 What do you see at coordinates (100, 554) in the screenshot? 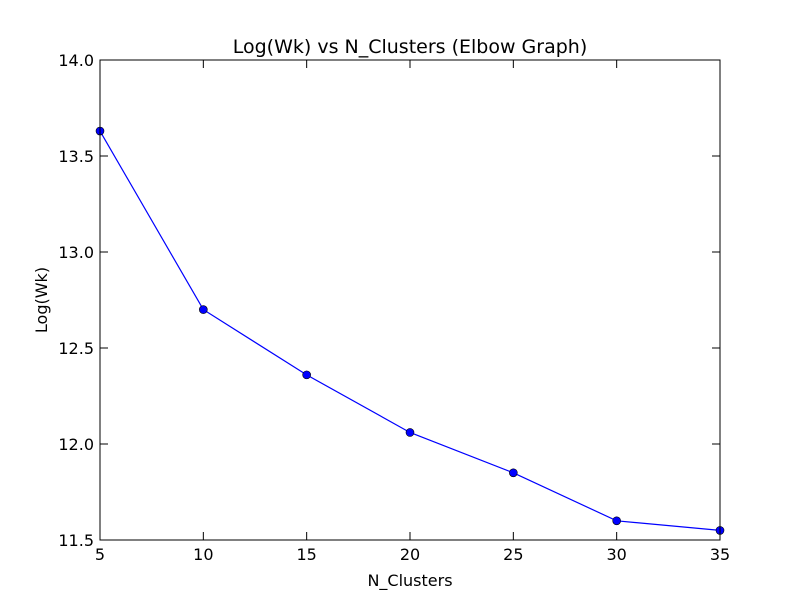
I see `x-tick-label: 5` at bounding box center [100, 554].